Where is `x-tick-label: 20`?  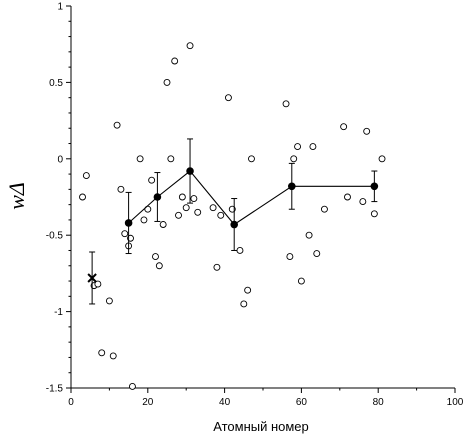 x-tick-label: 20 is located at coordinates (148, 402).